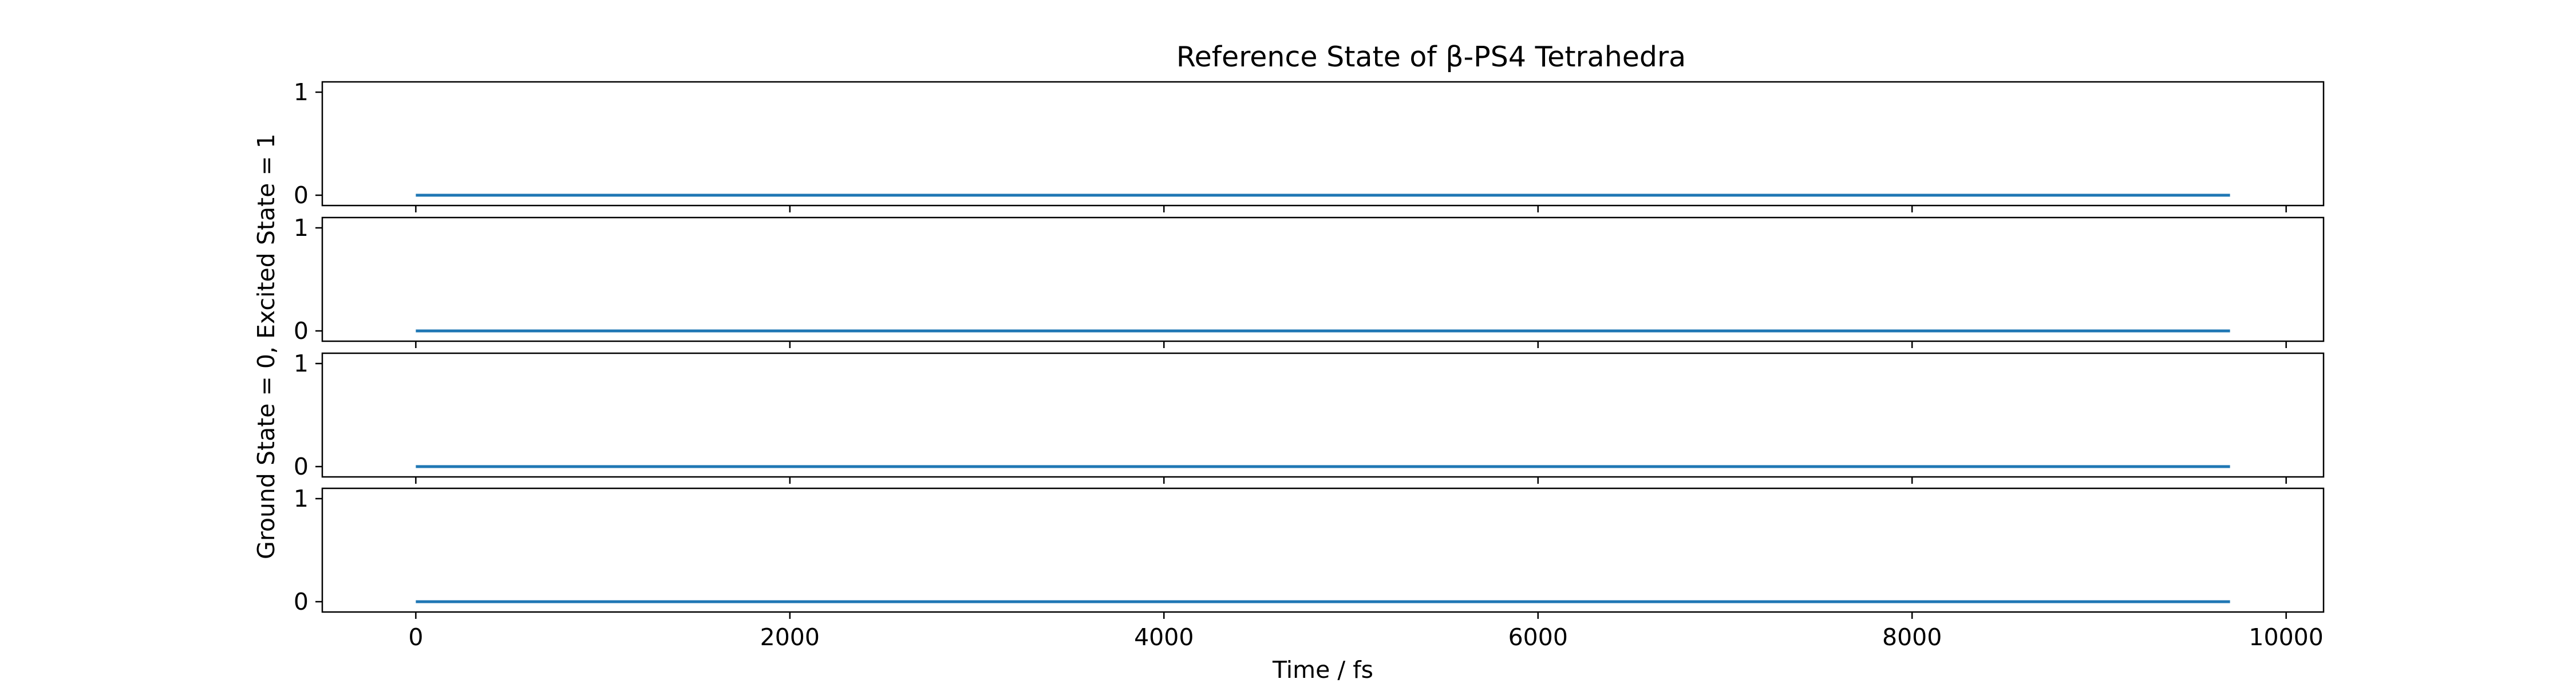 The width and height of the screenshot is (2576, 687). Describe the element at coordinates (1431, 57) in the screenshot. I see `chart-title: Reference State of β-PS4 Tetrahedra` at that location.